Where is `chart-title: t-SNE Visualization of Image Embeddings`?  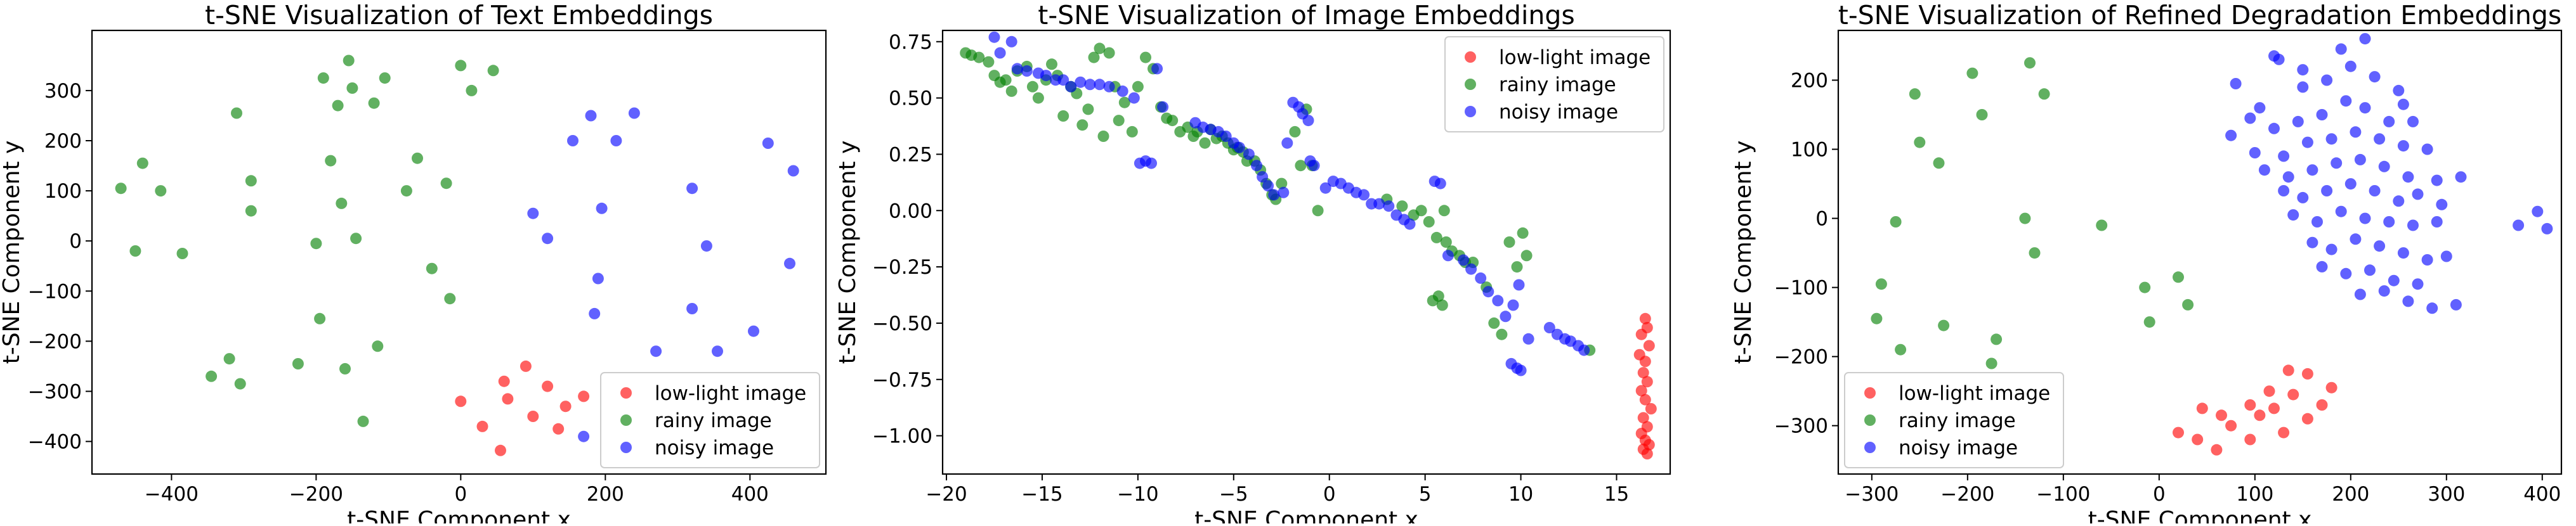 chart-title: t-SNE Visualization of Image Embeddings is located at coordinates (1306, 15).